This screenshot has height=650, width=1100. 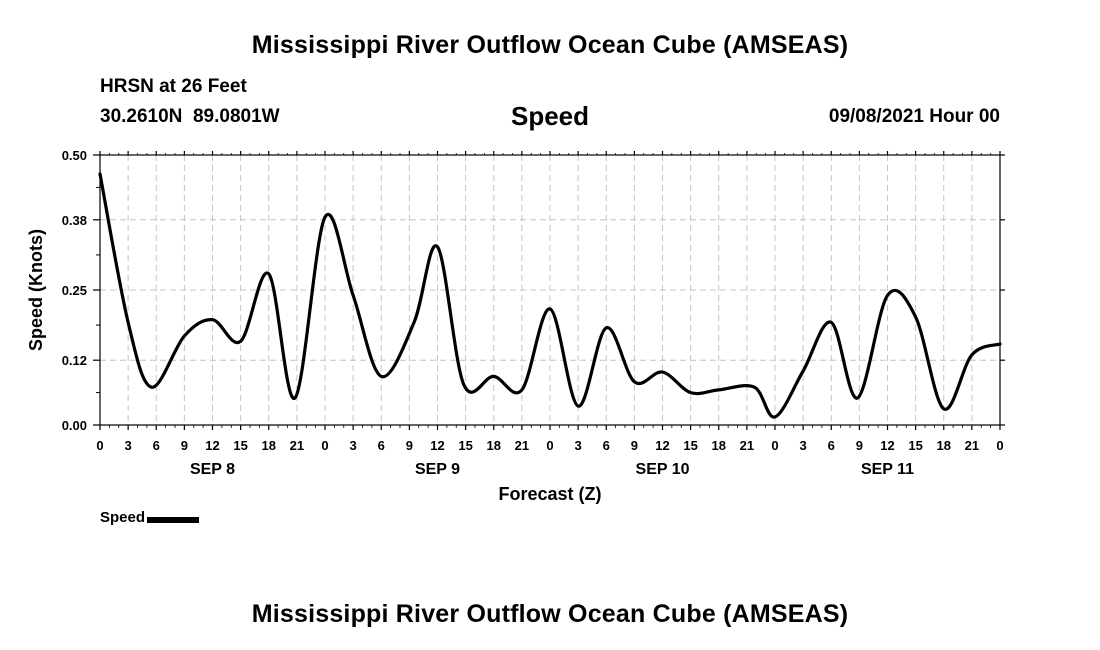 What do you see at coordinates (74, 360) in the screenshot?
I see `y-tick-label: 0.12` at bounding box center [74, 360].